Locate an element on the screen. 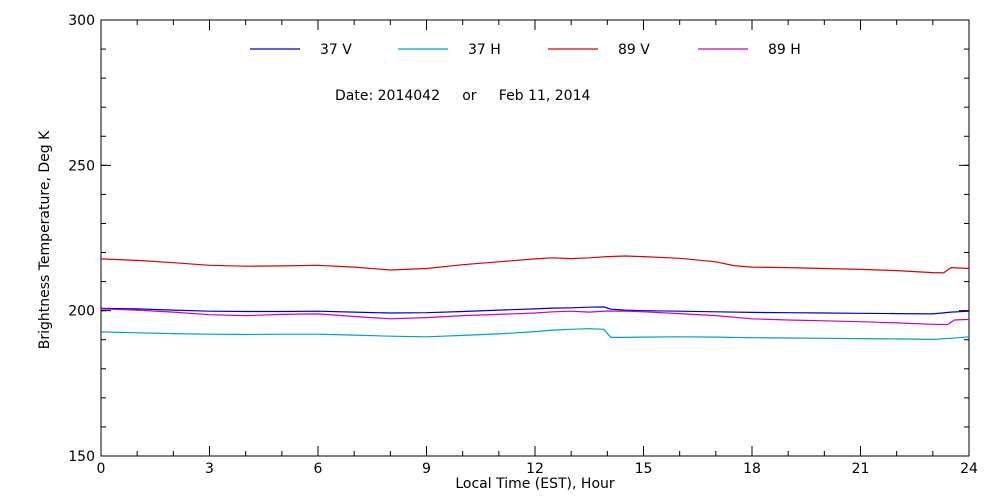 The height and width of the screenshot is (500, 1000). y-tick-label: 150 is located at coordinates (81, 457).